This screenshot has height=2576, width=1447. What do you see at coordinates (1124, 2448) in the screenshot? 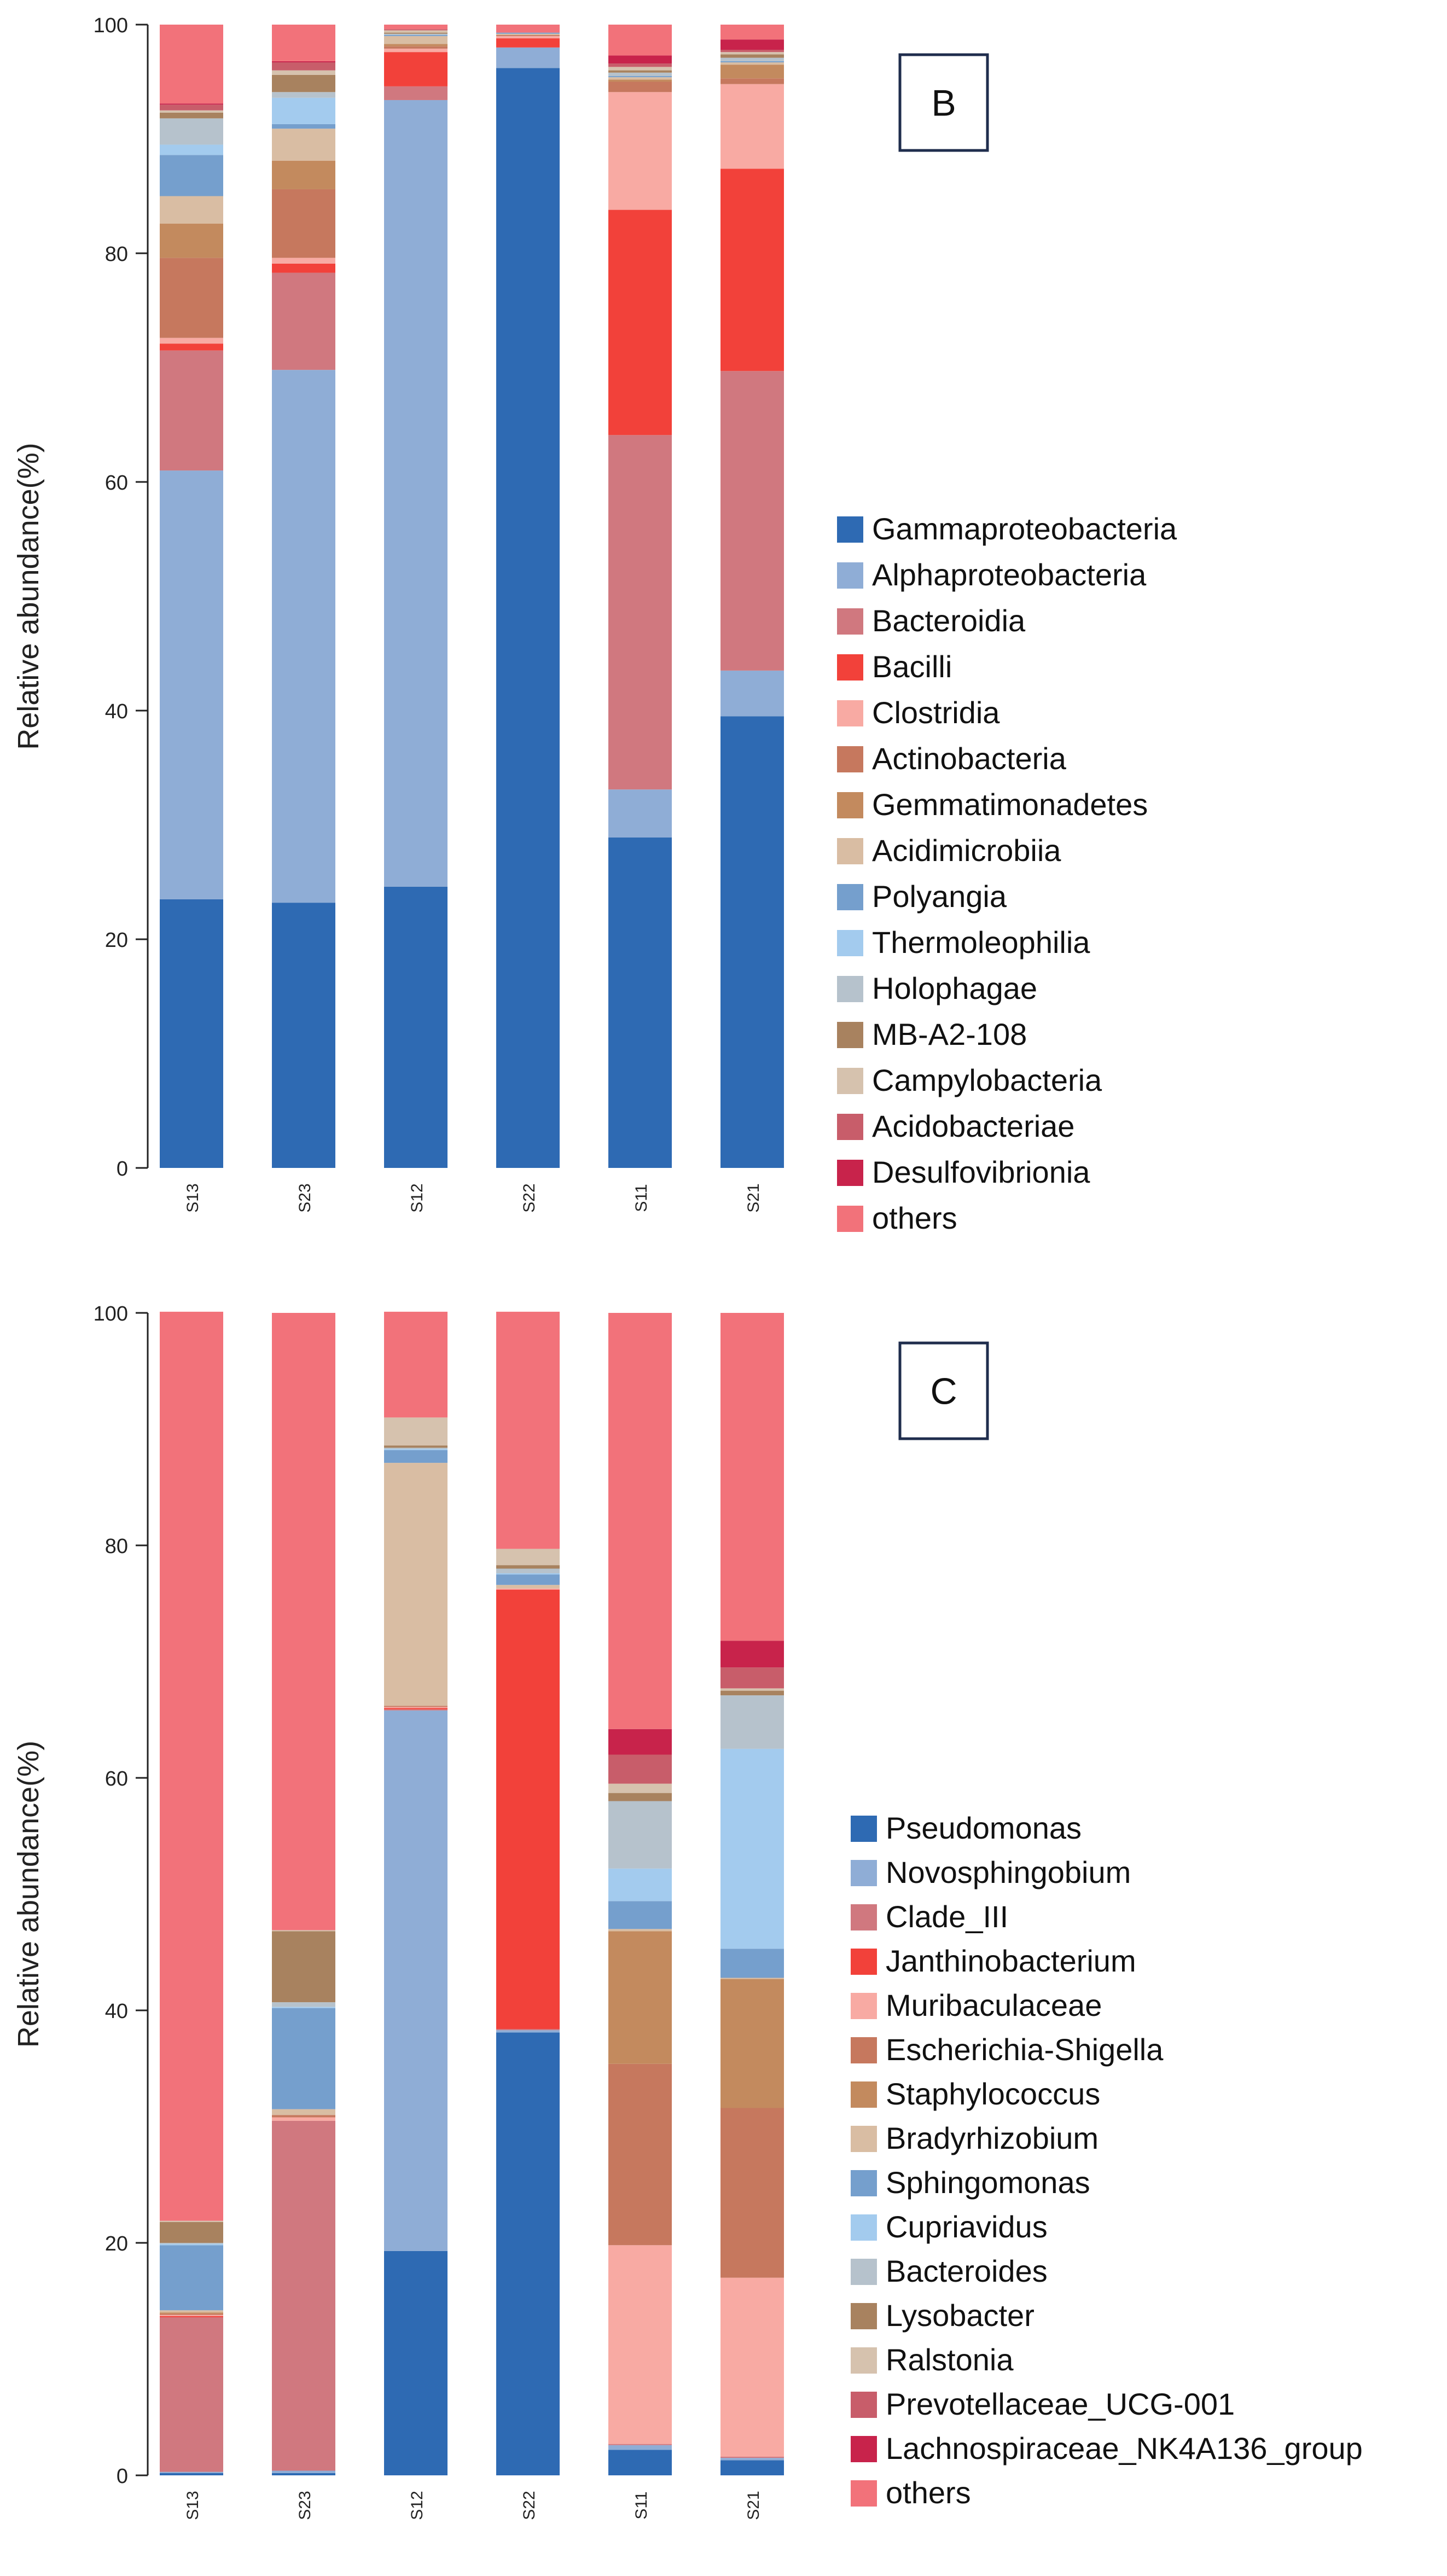
I see `legend-label: Lachnospiraceae_NK4A136_group` at bounding box center [1124, 2448].